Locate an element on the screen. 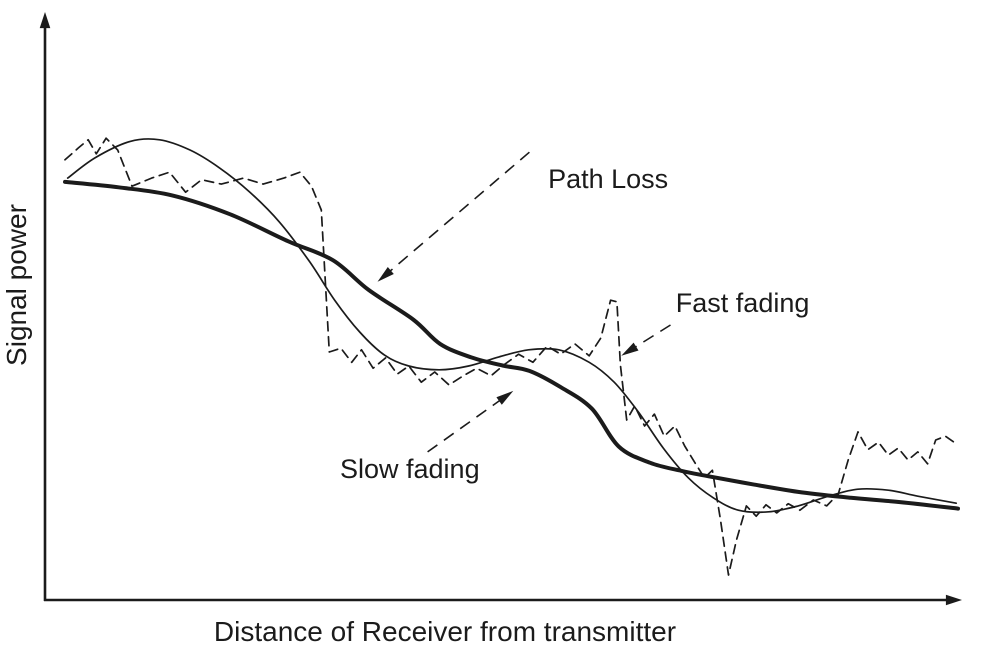  annotation-slow-fading: Slow fading is located at coordinates (427, 437).